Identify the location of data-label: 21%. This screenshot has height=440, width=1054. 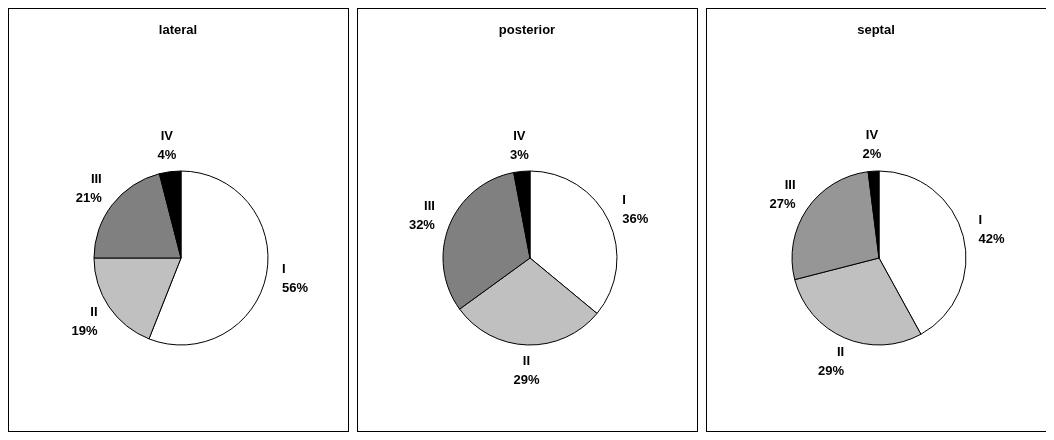
(89, 197).